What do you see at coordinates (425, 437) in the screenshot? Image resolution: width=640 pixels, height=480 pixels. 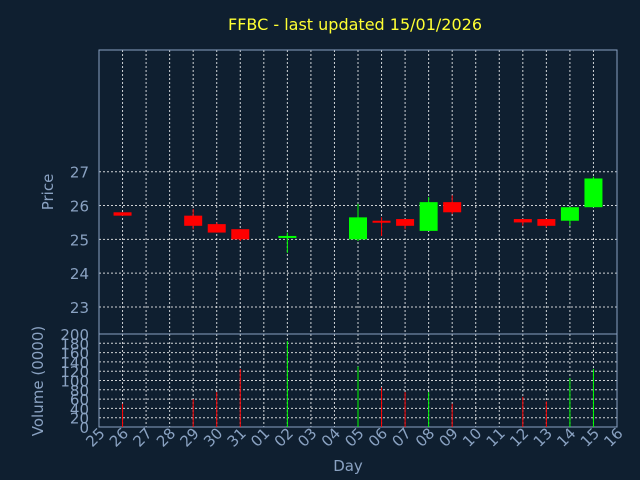 I see `x-tick-label: 08` at bounding box center [425, 437].